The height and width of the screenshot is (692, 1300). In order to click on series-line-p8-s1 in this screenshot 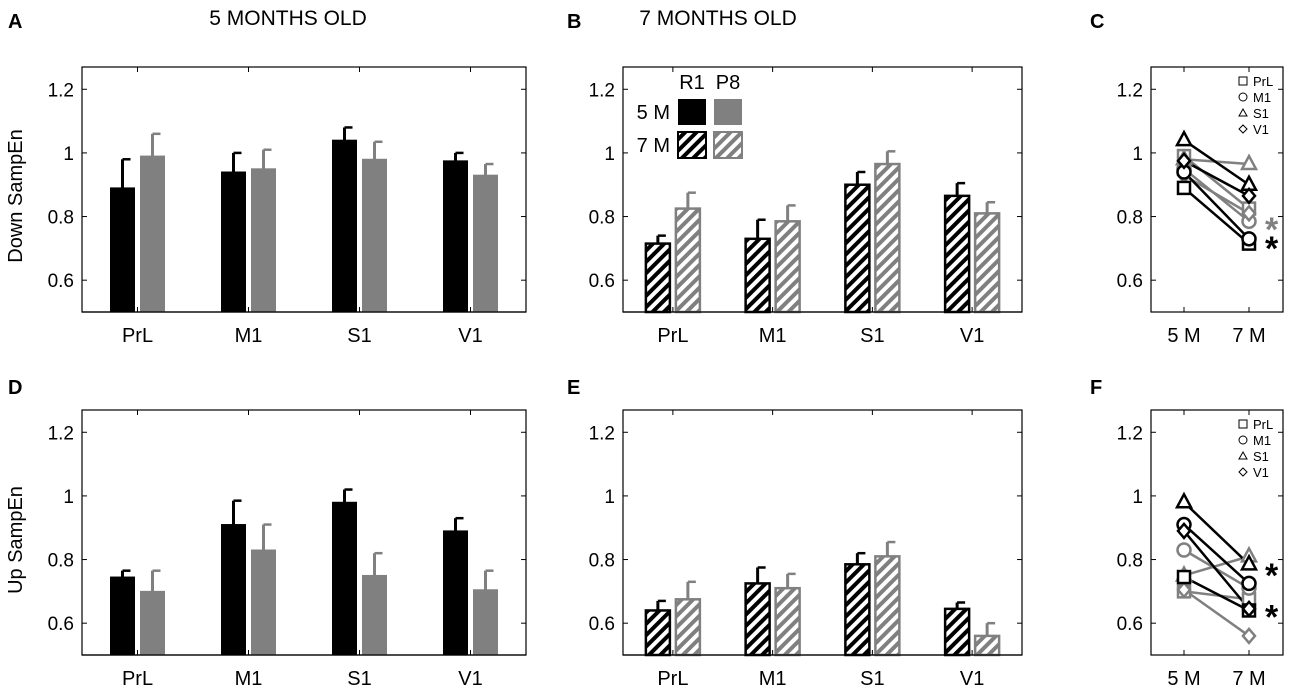, I will do `click(1216, 566)`.